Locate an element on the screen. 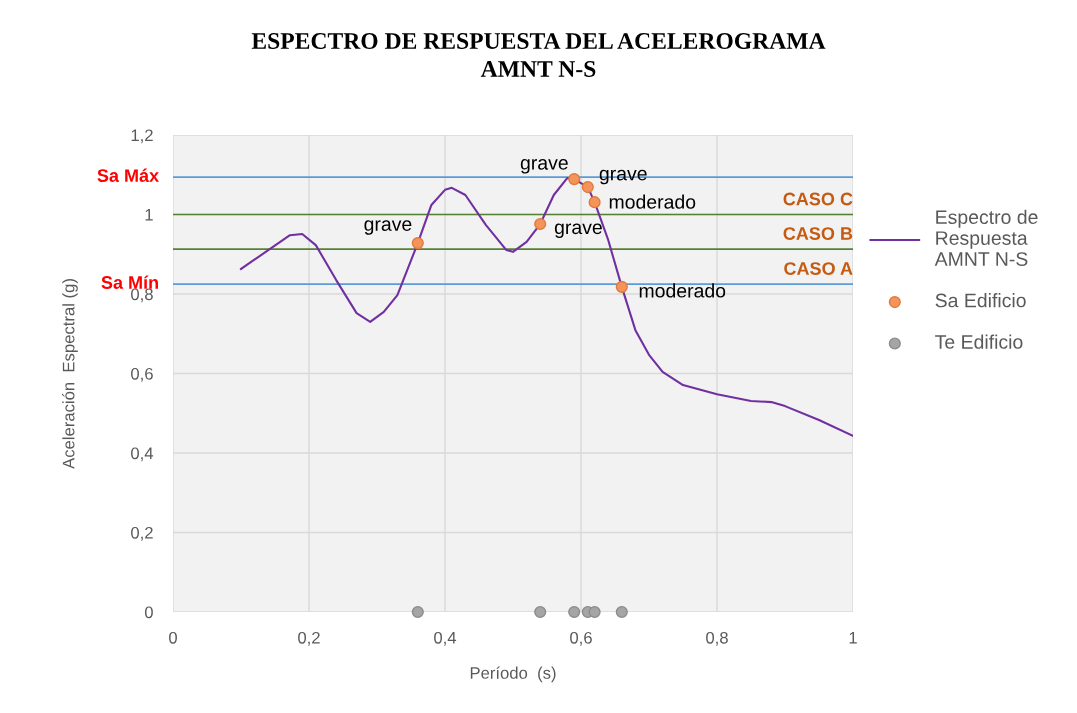 This screenshot has width=1077, height=713. y-tick-label: 0,4 is located at coordinates (142, 454).